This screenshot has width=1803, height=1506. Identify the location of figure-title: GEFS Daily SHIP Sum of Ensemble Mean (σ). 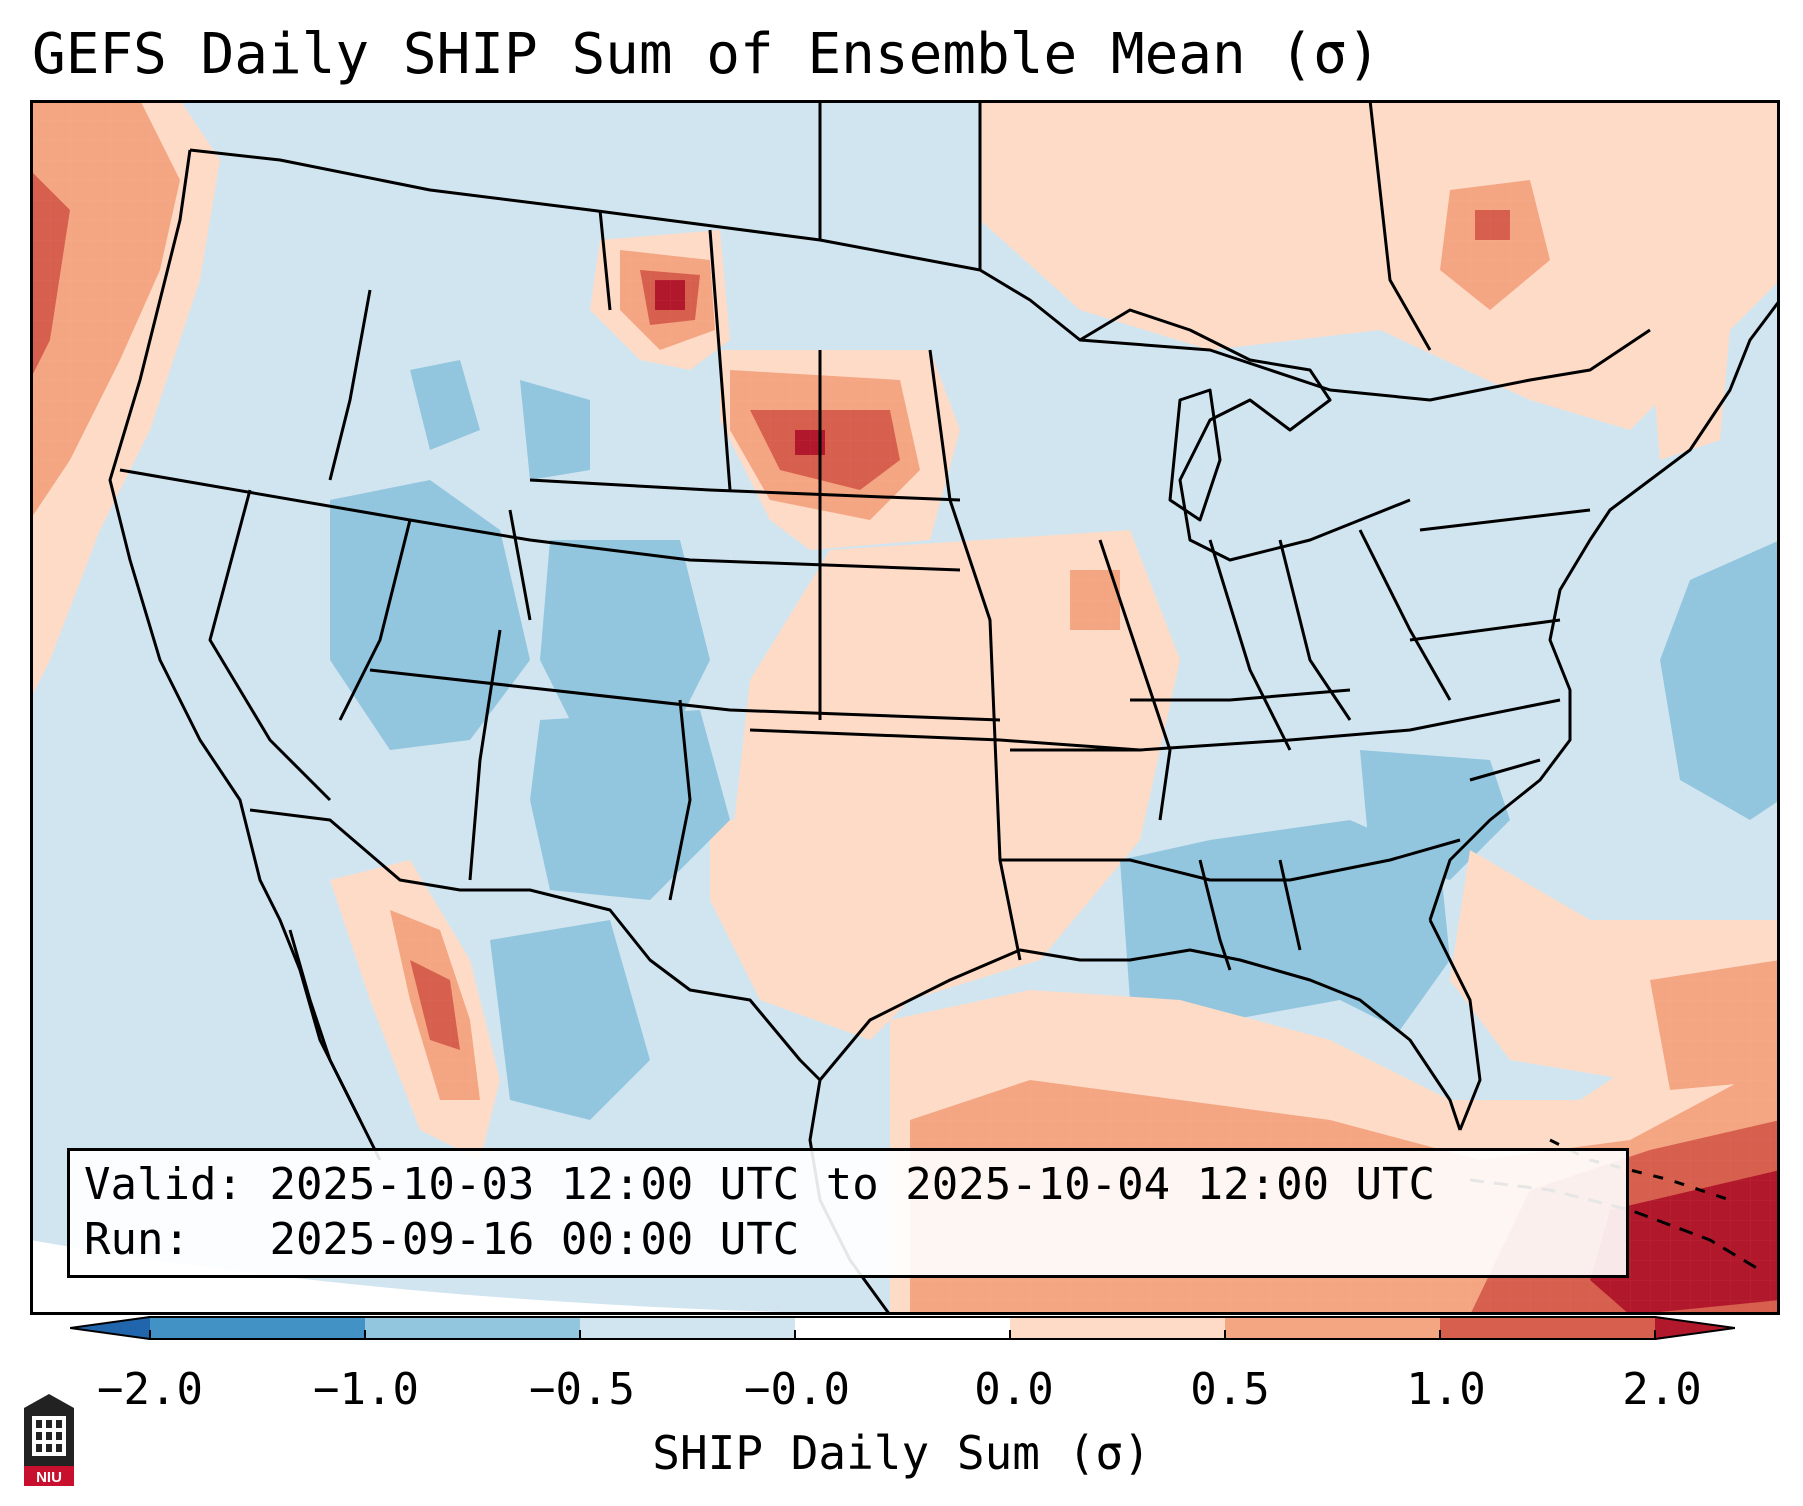
(706, 54).